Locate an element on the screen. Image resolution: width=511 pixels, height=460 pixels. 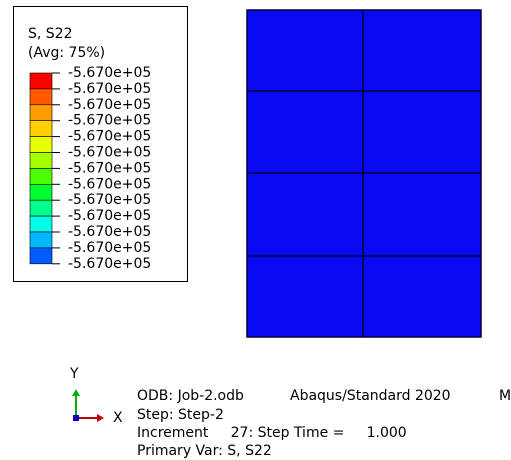
legend-subtitle: (Avg: 75%) is located at coordinates (66, 53).